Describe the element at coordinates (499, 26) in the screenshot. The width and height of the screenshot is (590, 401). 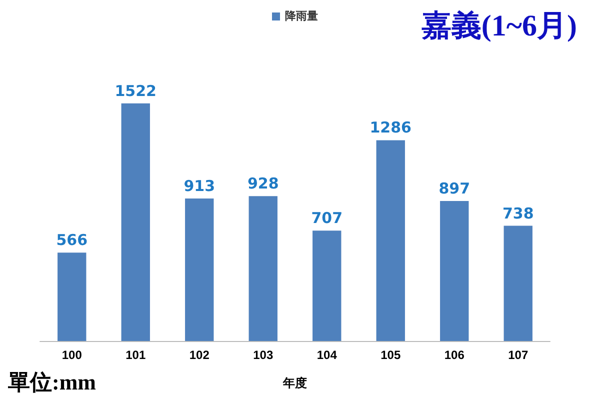
I see `chart-title: 嘉義(1~6月)` at that location.